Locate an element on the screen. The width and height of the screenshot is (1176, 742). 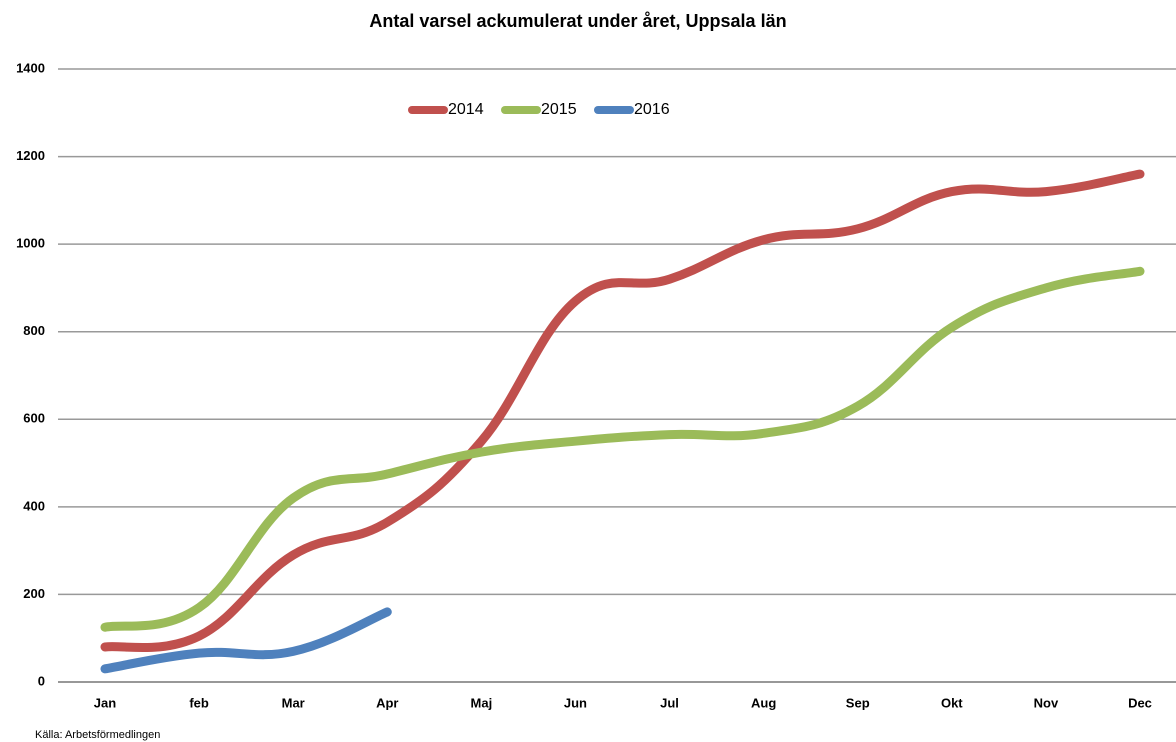
x-tick-label: Jul is located at coordinates (669, 702).